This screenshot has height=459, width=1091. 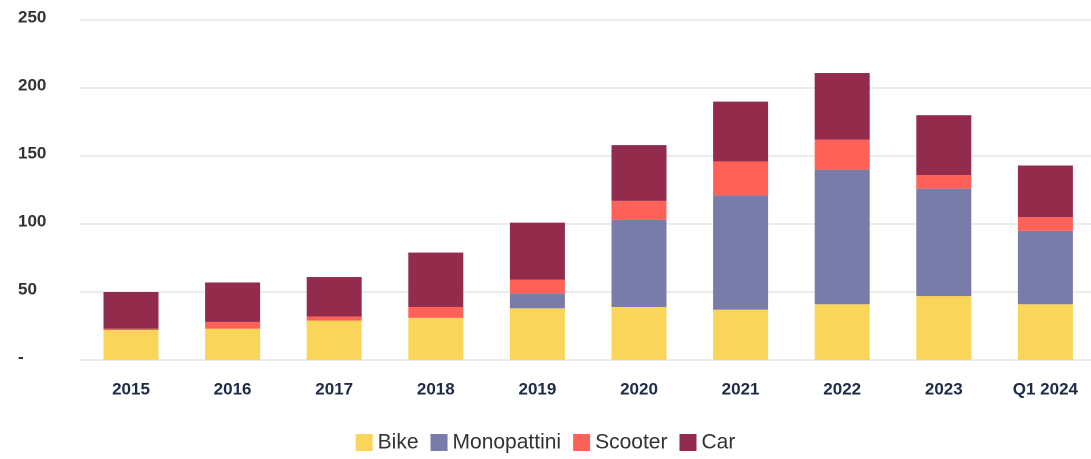 What do you see at coordinates (537, 388) in the screenshot?
I see `x-tick-label: 2019` at bounding box center [537, 388].